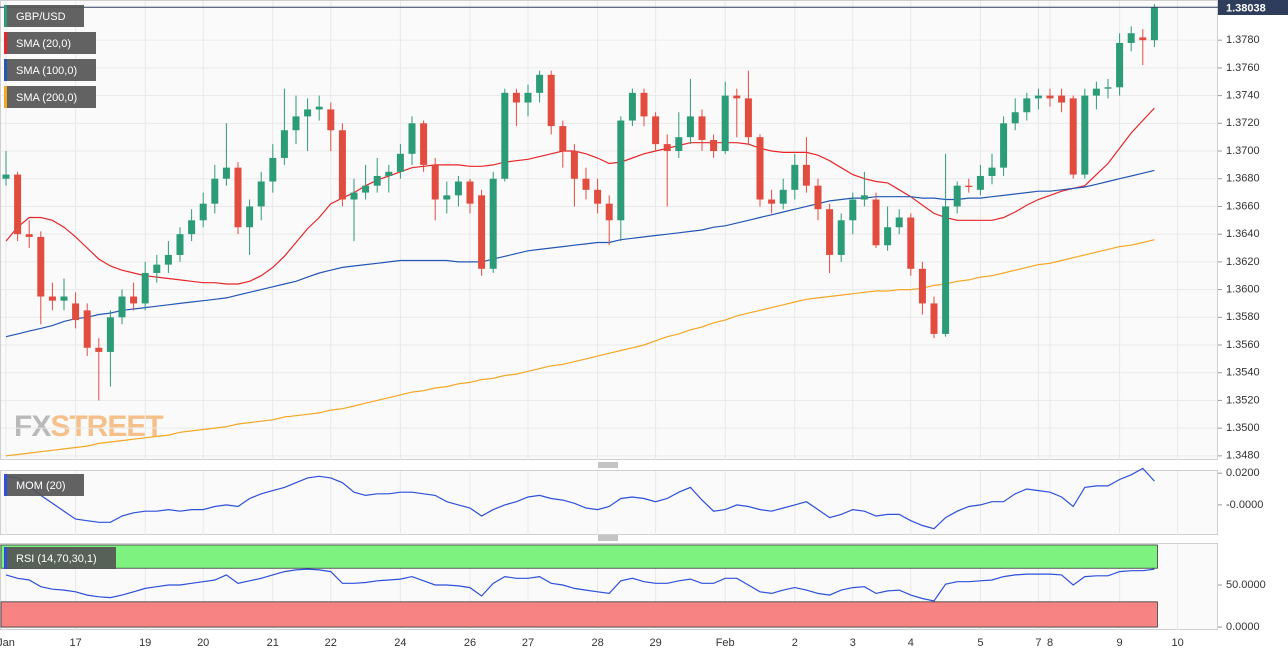 The height and width of the screenshot is (655, 1288). What do you see at coordinates (1038, 643) in the screenshot?
I see `x-tick-label: 7` at bounding box center [1038, 643].